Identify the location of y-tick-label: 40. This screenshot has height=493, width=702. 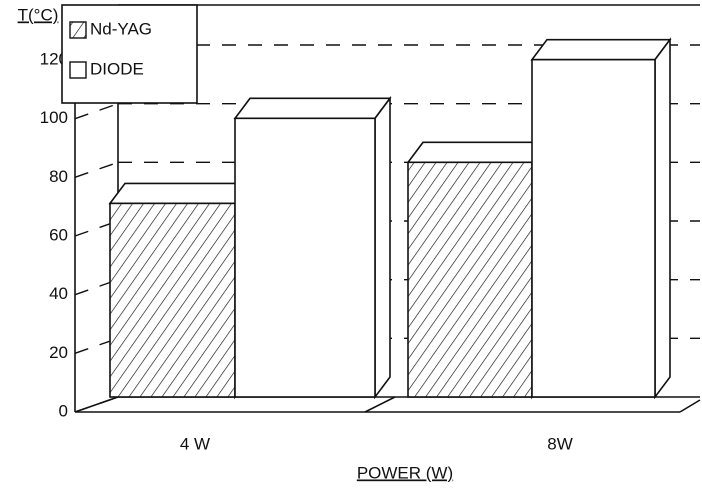
(58, 293).